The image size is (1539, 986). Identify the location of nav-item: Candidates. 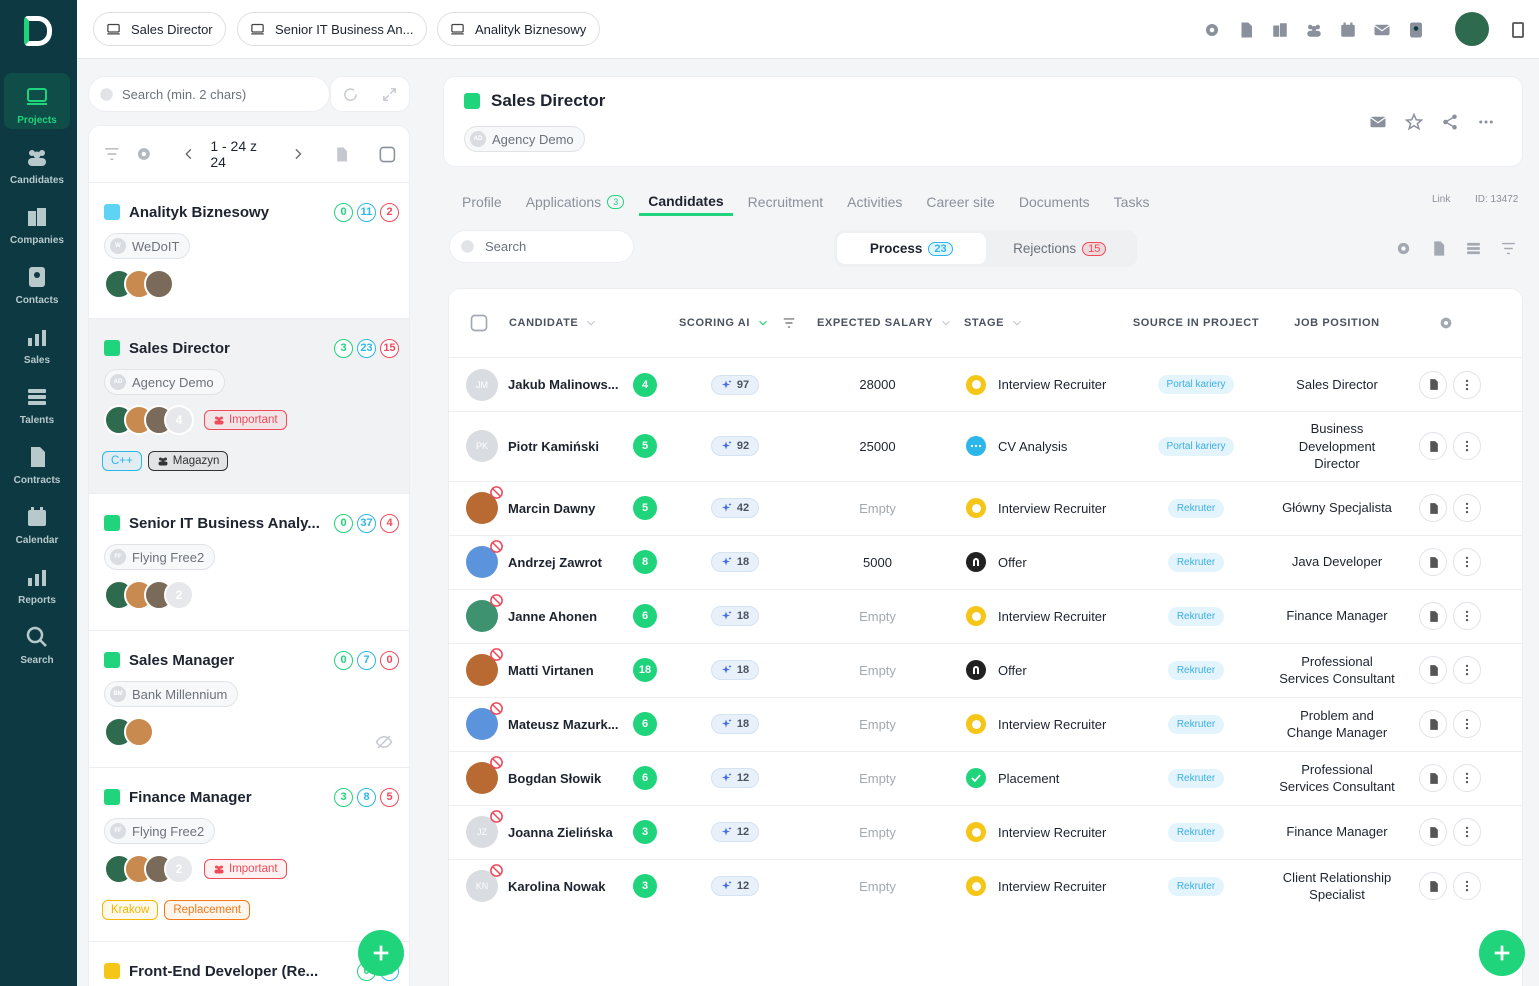
(37, 161).